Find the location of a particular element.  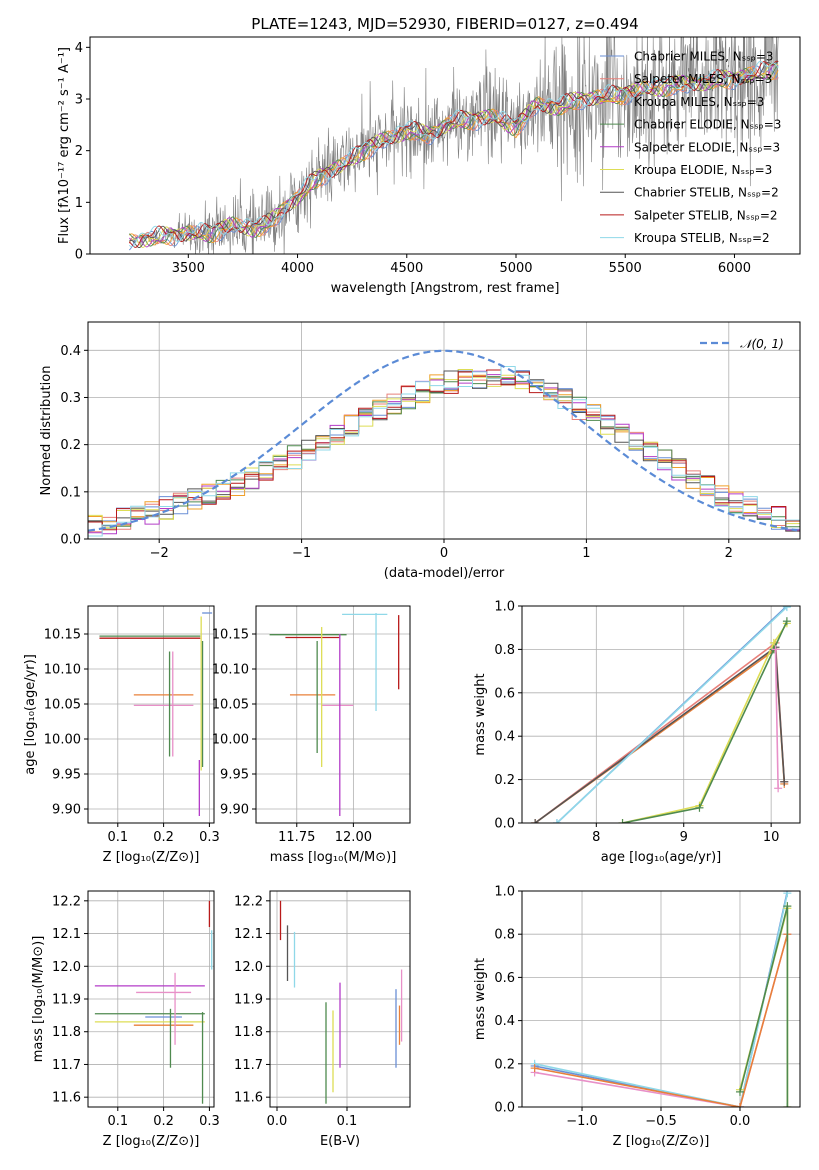

y-axis-label: age [log₁₀(age/yr)] is located at coordinates (30, 714).